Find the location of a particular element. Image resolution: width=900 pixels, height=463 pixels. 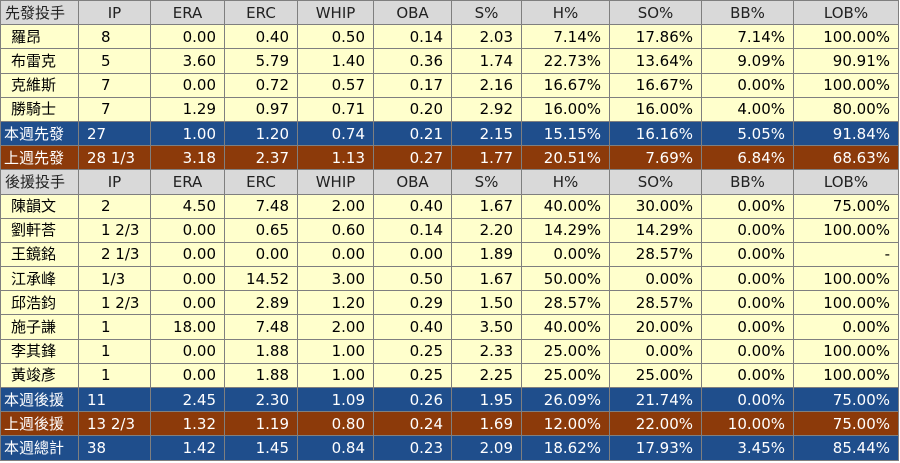

cell-lob: 75.00% is located at coordinates (846, 399).